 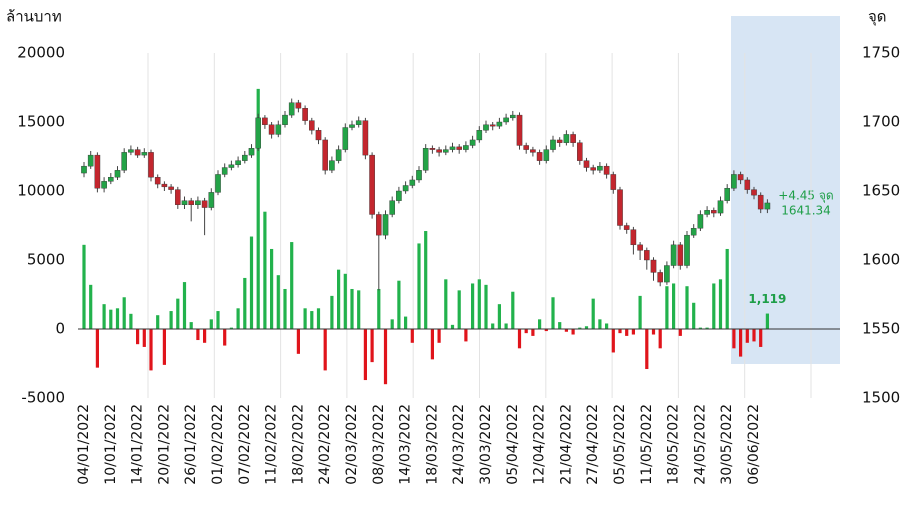 What do you see at coordinates (881, 122) in the screenshot?
I see `y2-tick-label: 1700` at bounding box center [881, 122].